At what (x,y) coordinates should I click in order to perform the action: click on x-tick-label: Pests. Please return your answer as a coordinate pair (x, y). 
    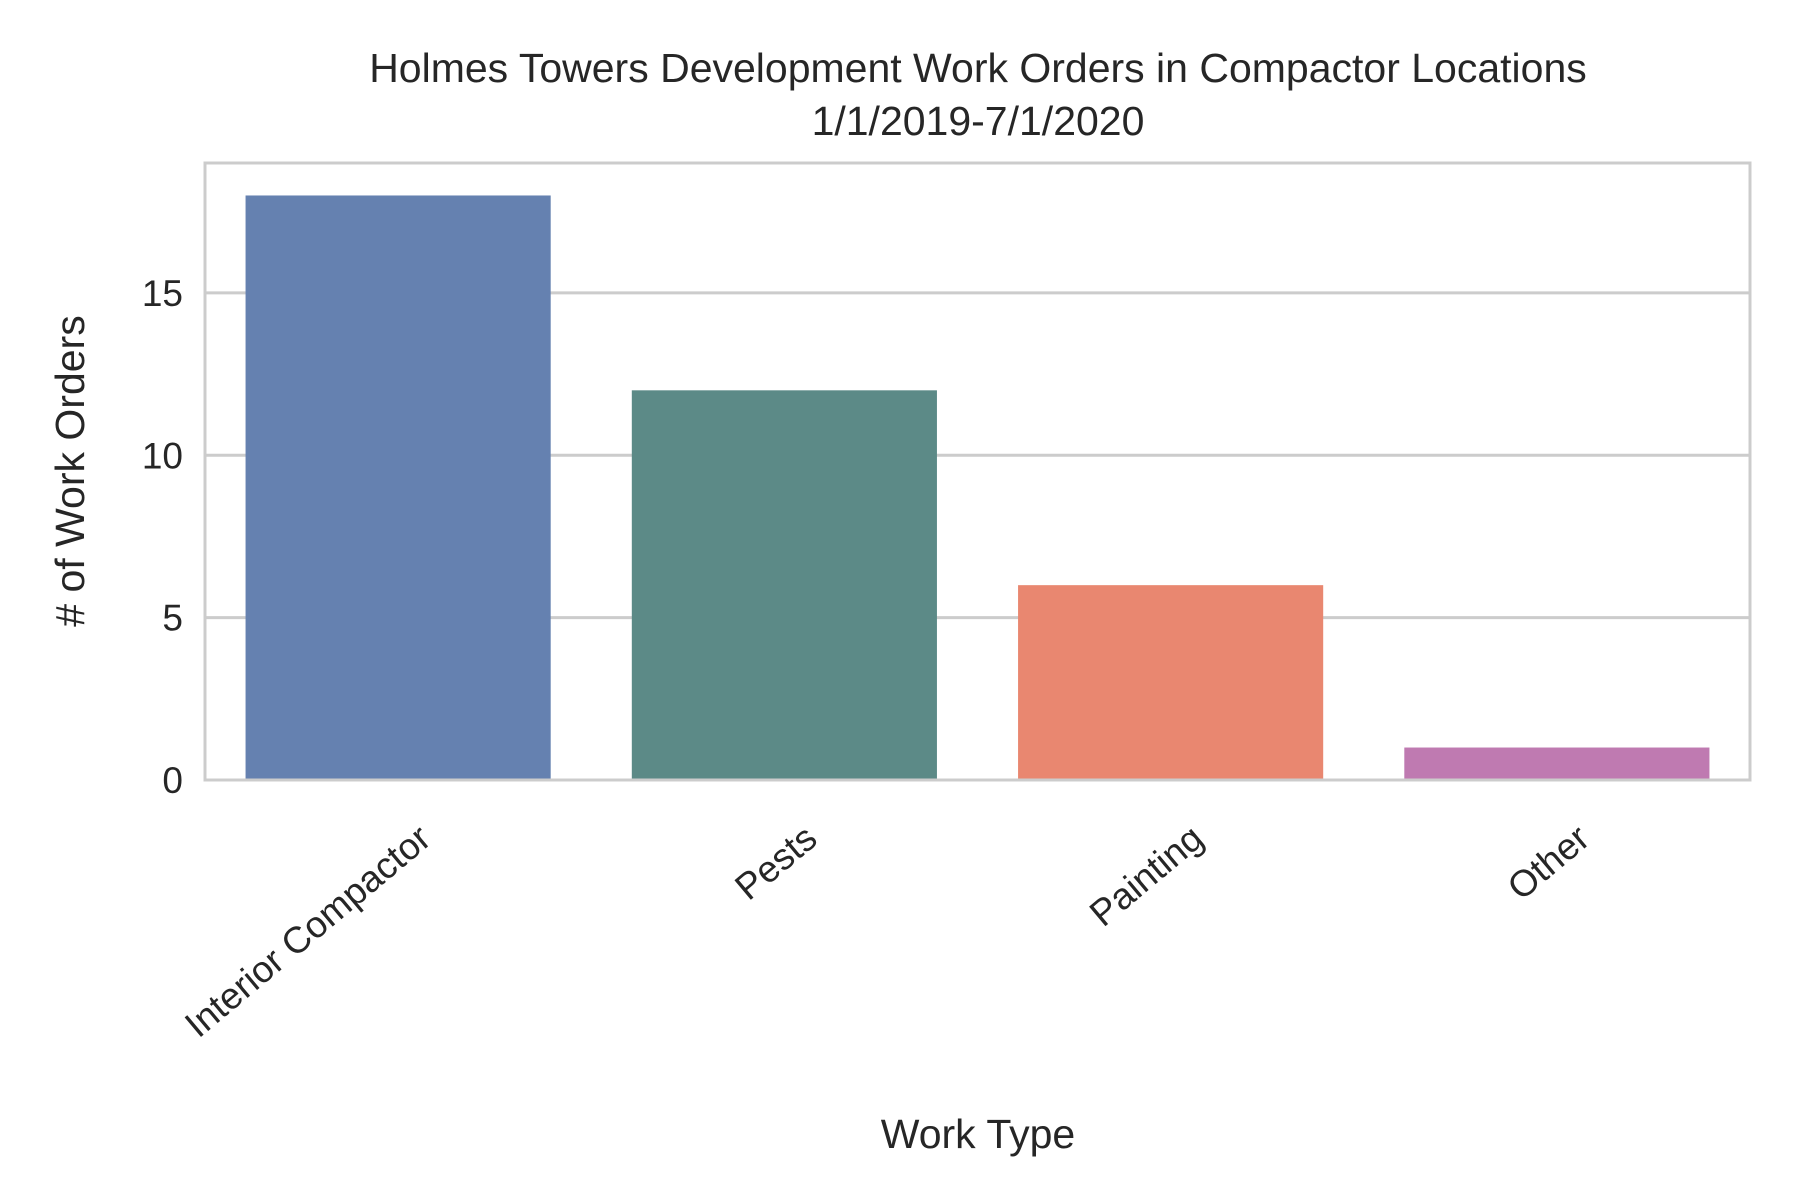
    Looking at the image, I should click on (775, 862).